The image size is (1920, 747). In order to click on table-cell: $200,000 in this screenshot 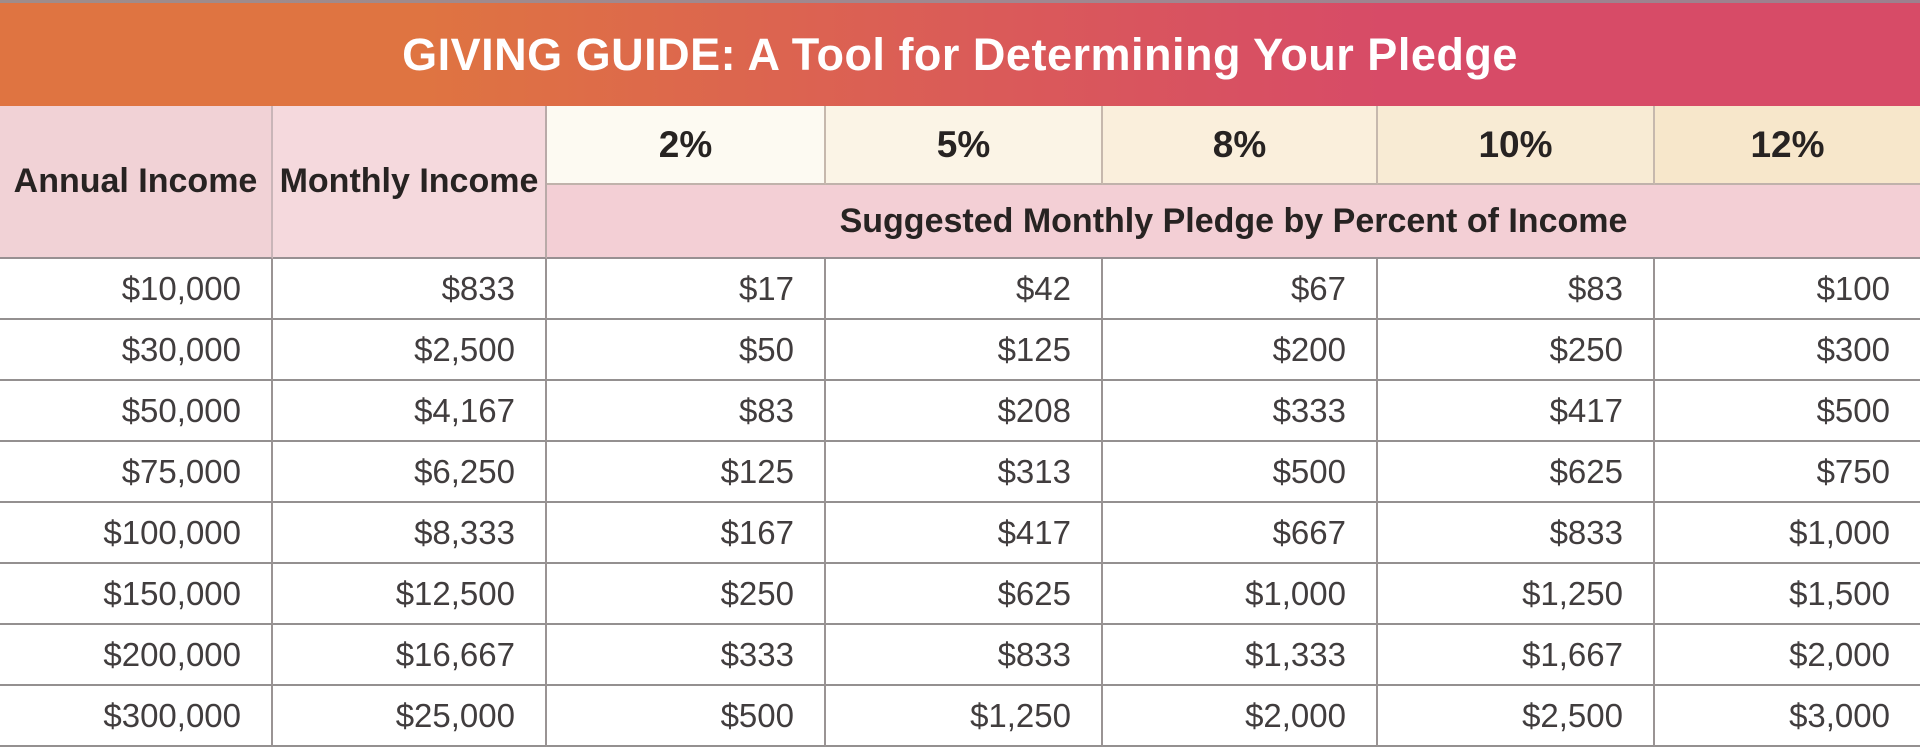, I will do `click(136, 655)`.